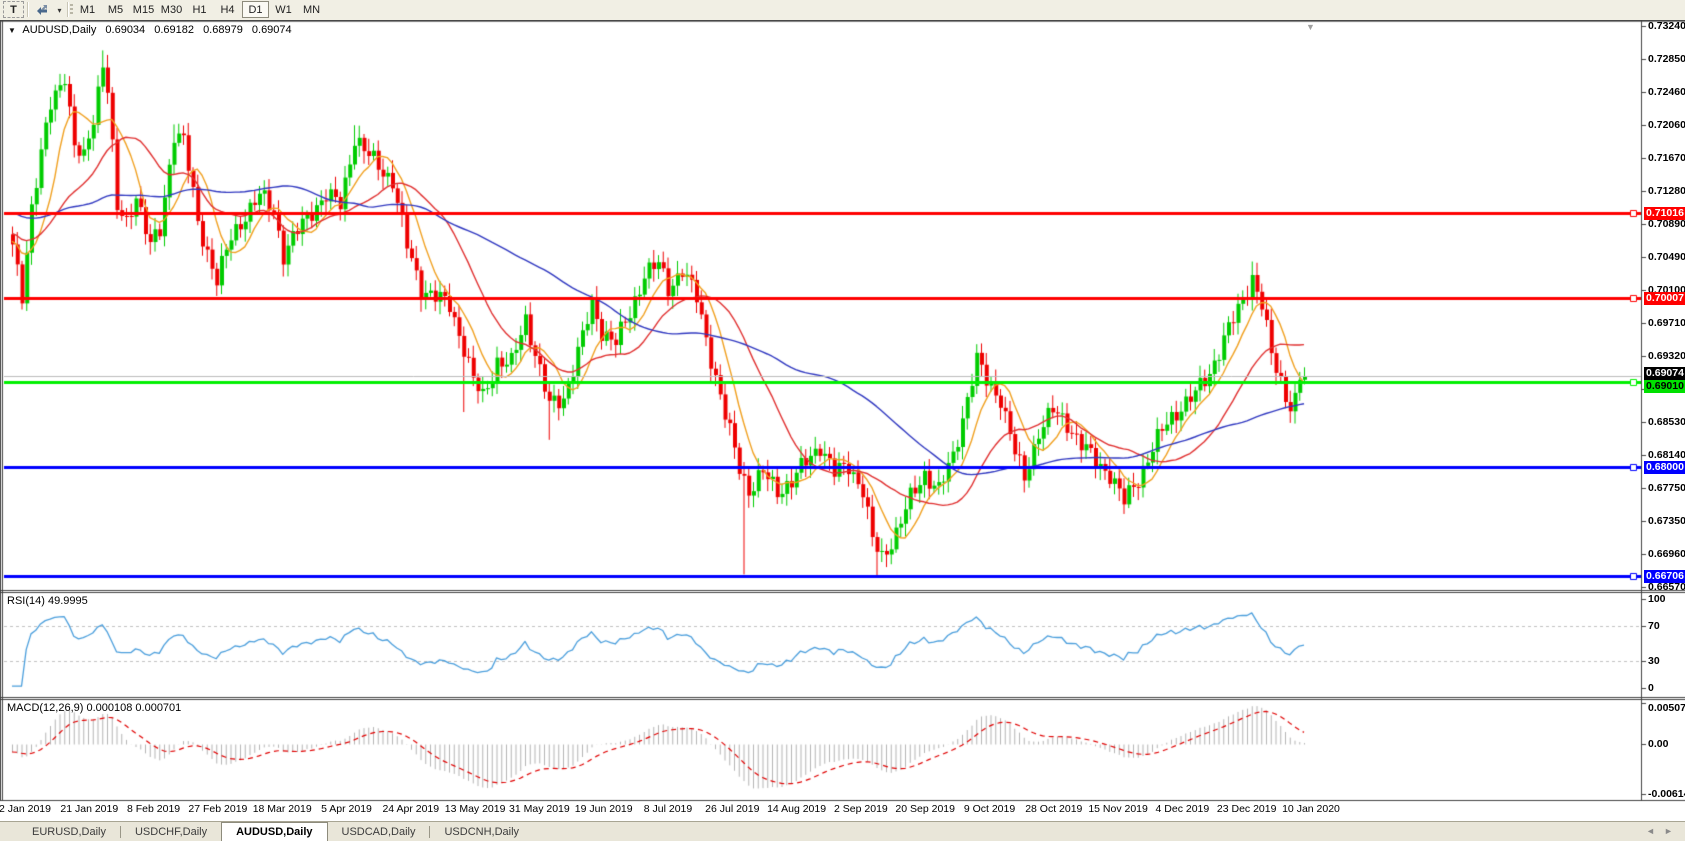  I want to click on chart-title-caret-icon: ▼, so click(12, 30).